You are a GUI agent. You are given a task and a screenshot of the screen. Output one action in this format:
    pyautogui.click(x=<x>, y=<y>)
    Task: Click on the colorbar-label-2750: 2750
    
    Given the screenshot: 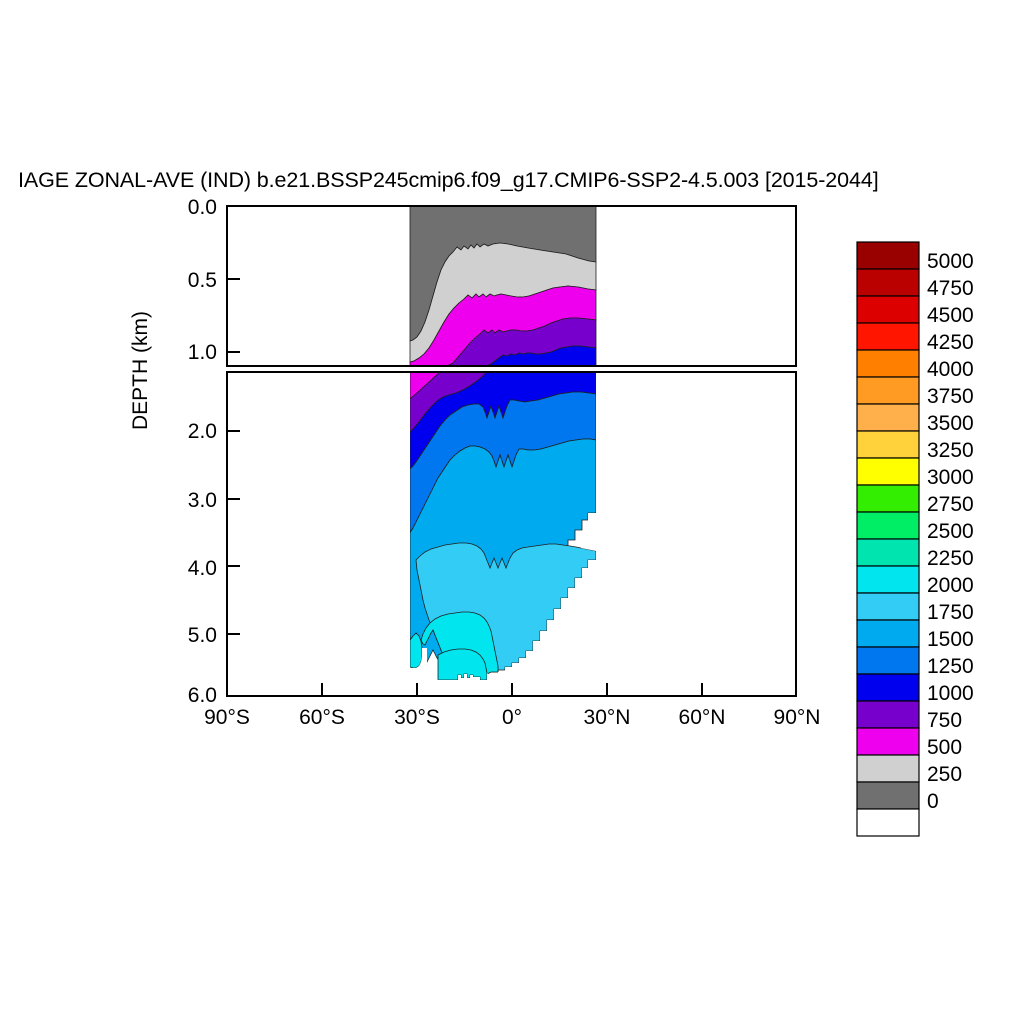 What is the action you would take?
    pyautogui.click(x=950, y=504)
    